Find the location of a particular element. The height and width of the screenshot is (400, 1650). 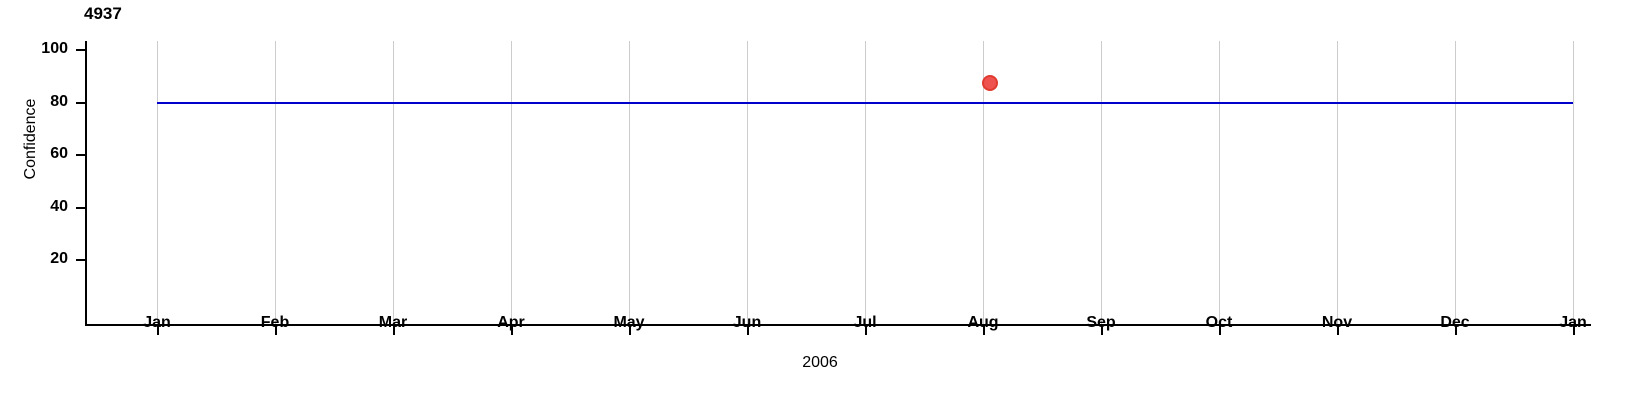

x-axis-title: 2006 is located at coordinates (825, 363).